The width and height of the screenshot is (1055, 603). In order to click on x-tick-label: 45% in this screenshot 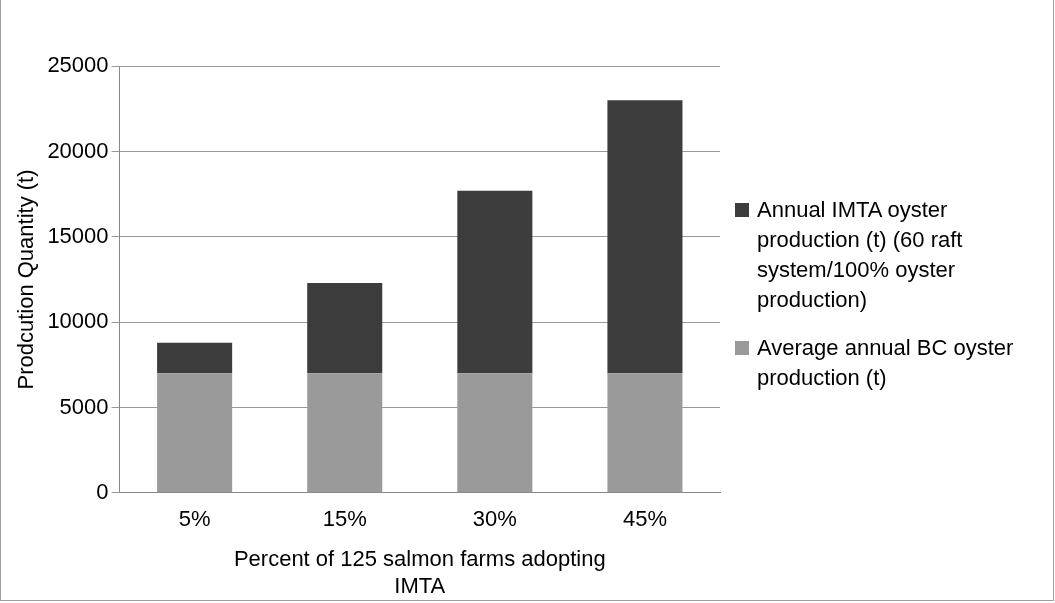, I will do `click(644, 519)`.